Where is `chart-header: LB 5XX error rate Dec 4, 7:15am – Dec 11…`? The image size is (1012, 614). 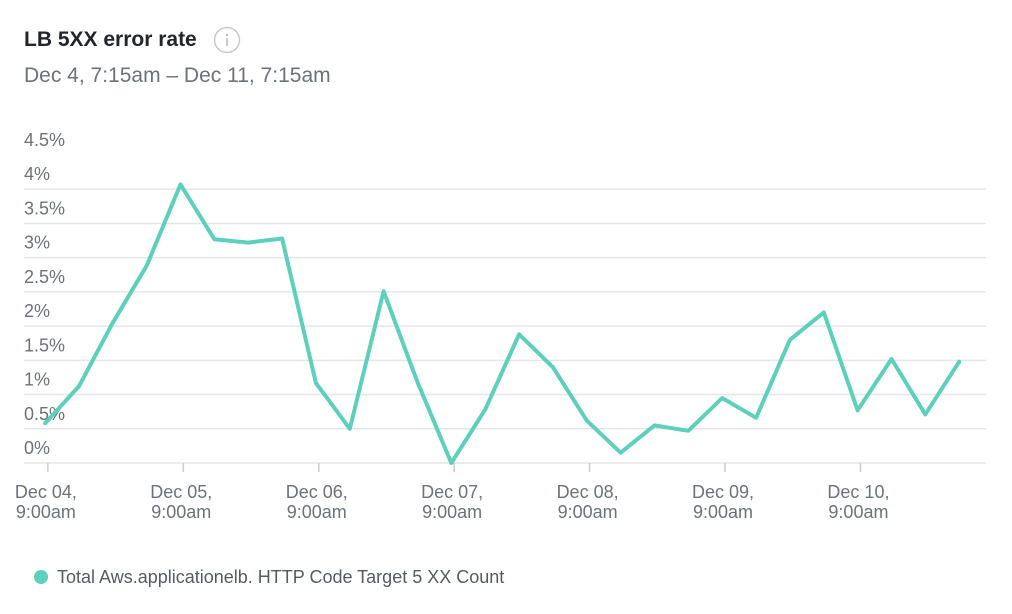 chart-header: LB 5XX error rate Dec 4, 7:15am – Dec 11… is located at coordinates (177, 56).